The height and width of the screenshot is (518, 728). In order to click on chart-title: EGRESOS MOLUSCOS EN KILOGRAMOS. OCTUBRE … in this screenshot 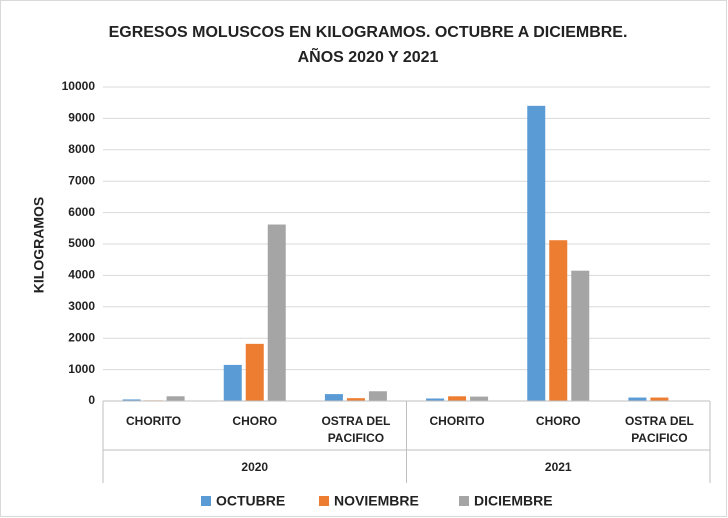, I will do `click(368, 32)`.